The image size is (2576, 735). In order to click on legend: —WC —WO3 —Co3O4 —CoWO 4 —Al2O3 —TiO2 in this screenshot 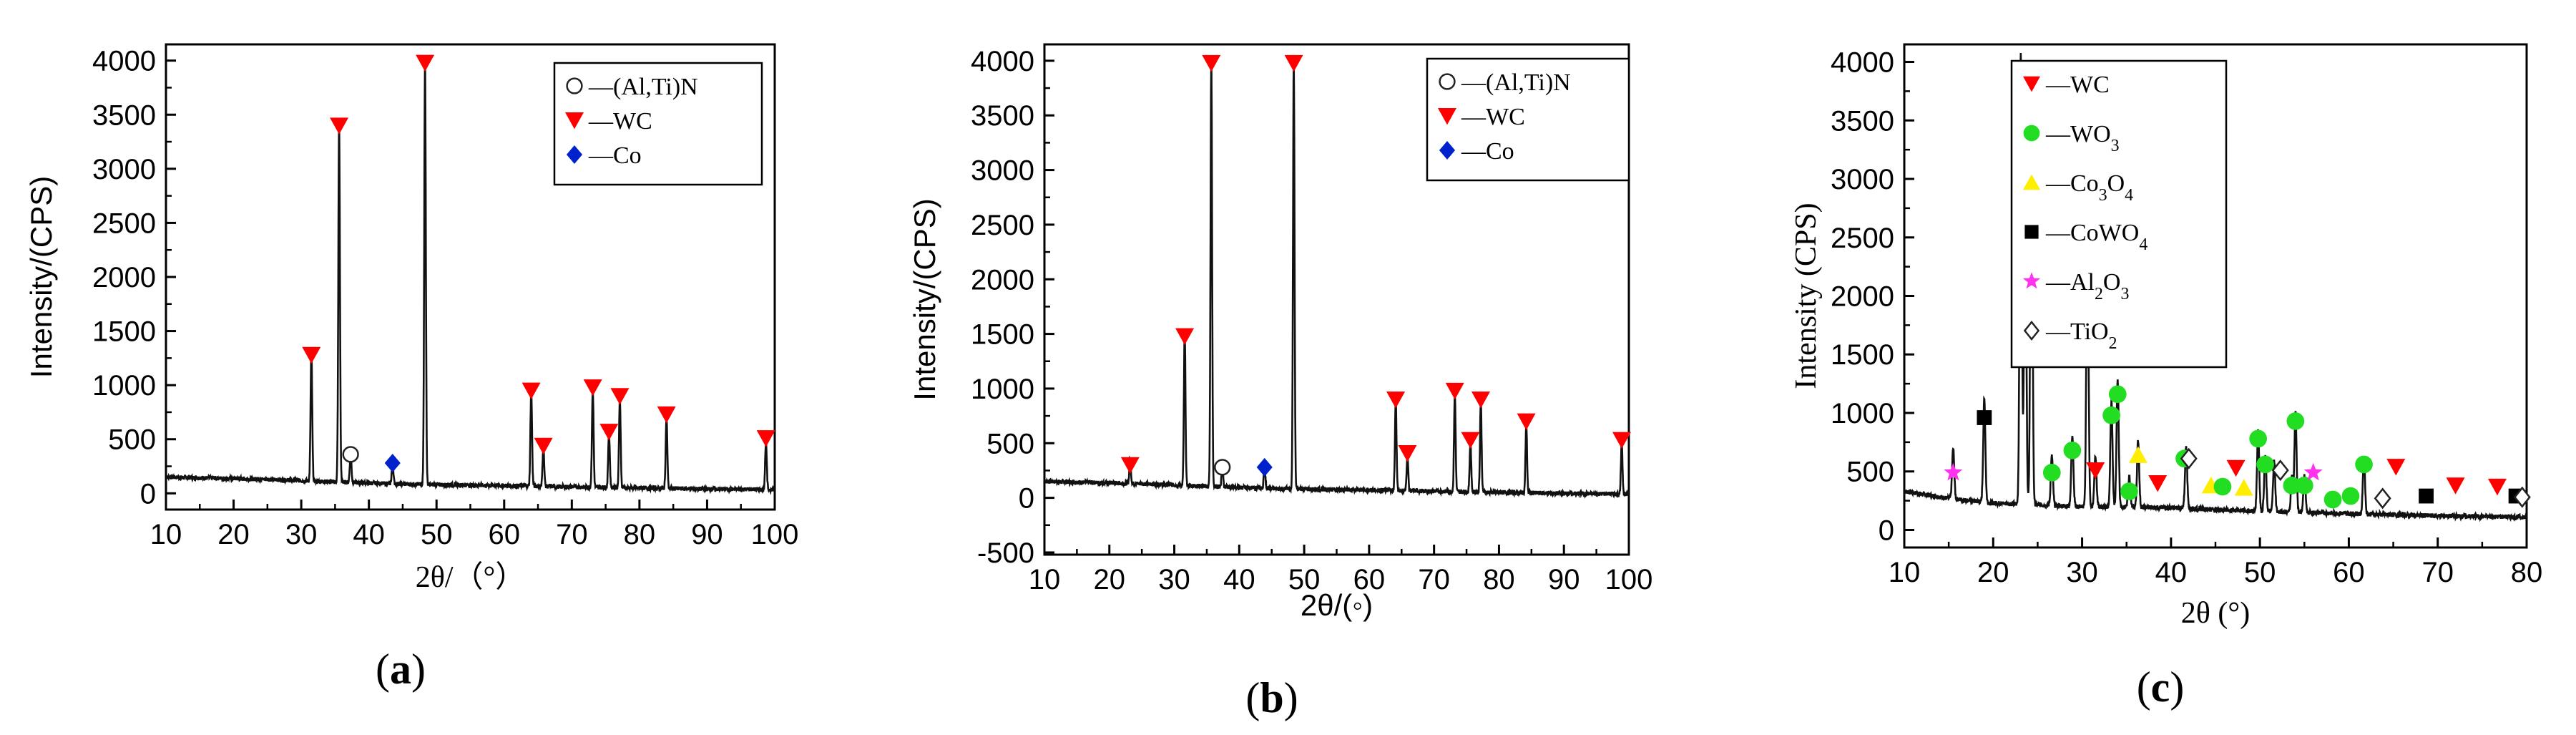, I will do `click(2119, 214)`.